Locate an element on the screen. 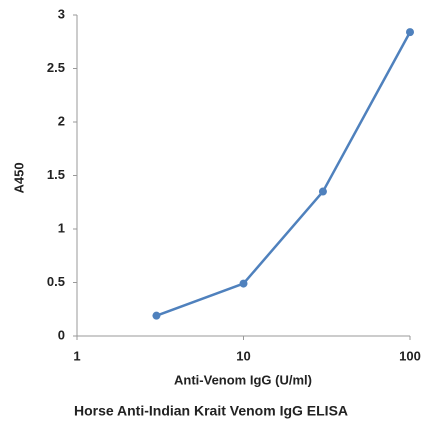 The height and width of the screenshot is (425, 422). y-axis-label: A450 is located at coordinates (18, 177).